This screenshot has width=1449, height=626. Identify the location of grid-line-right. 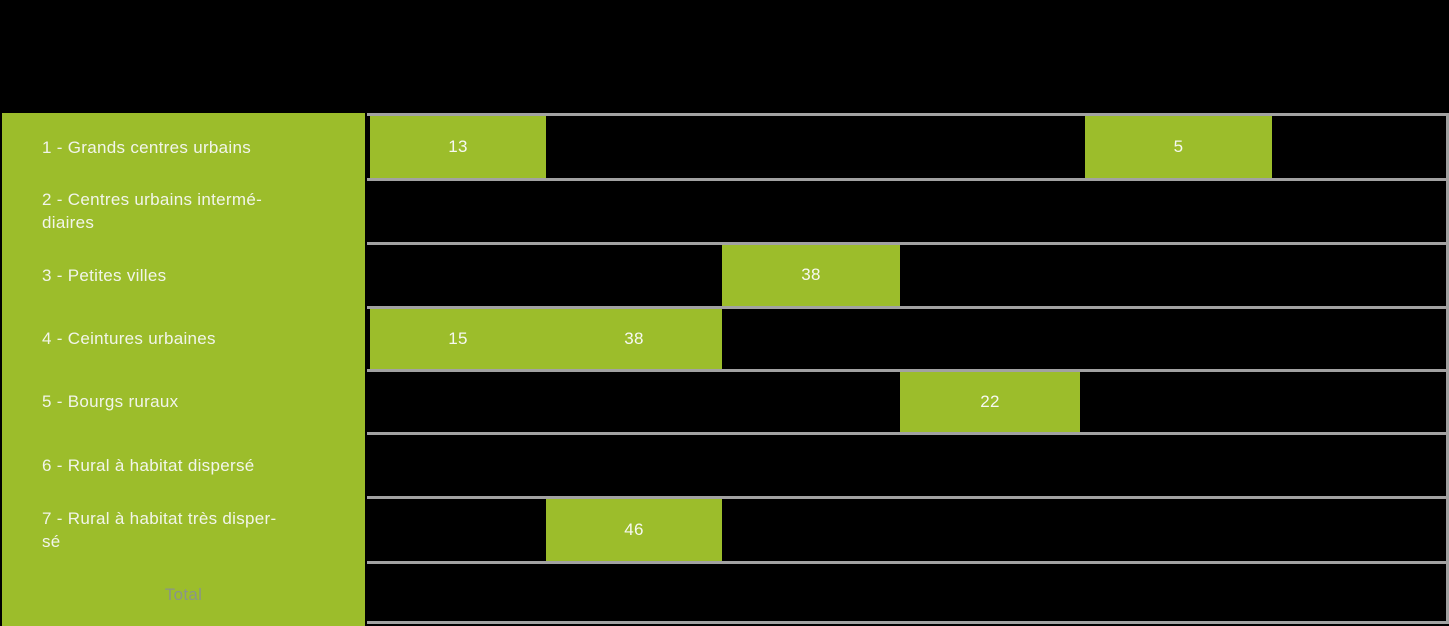
(1447, 368).